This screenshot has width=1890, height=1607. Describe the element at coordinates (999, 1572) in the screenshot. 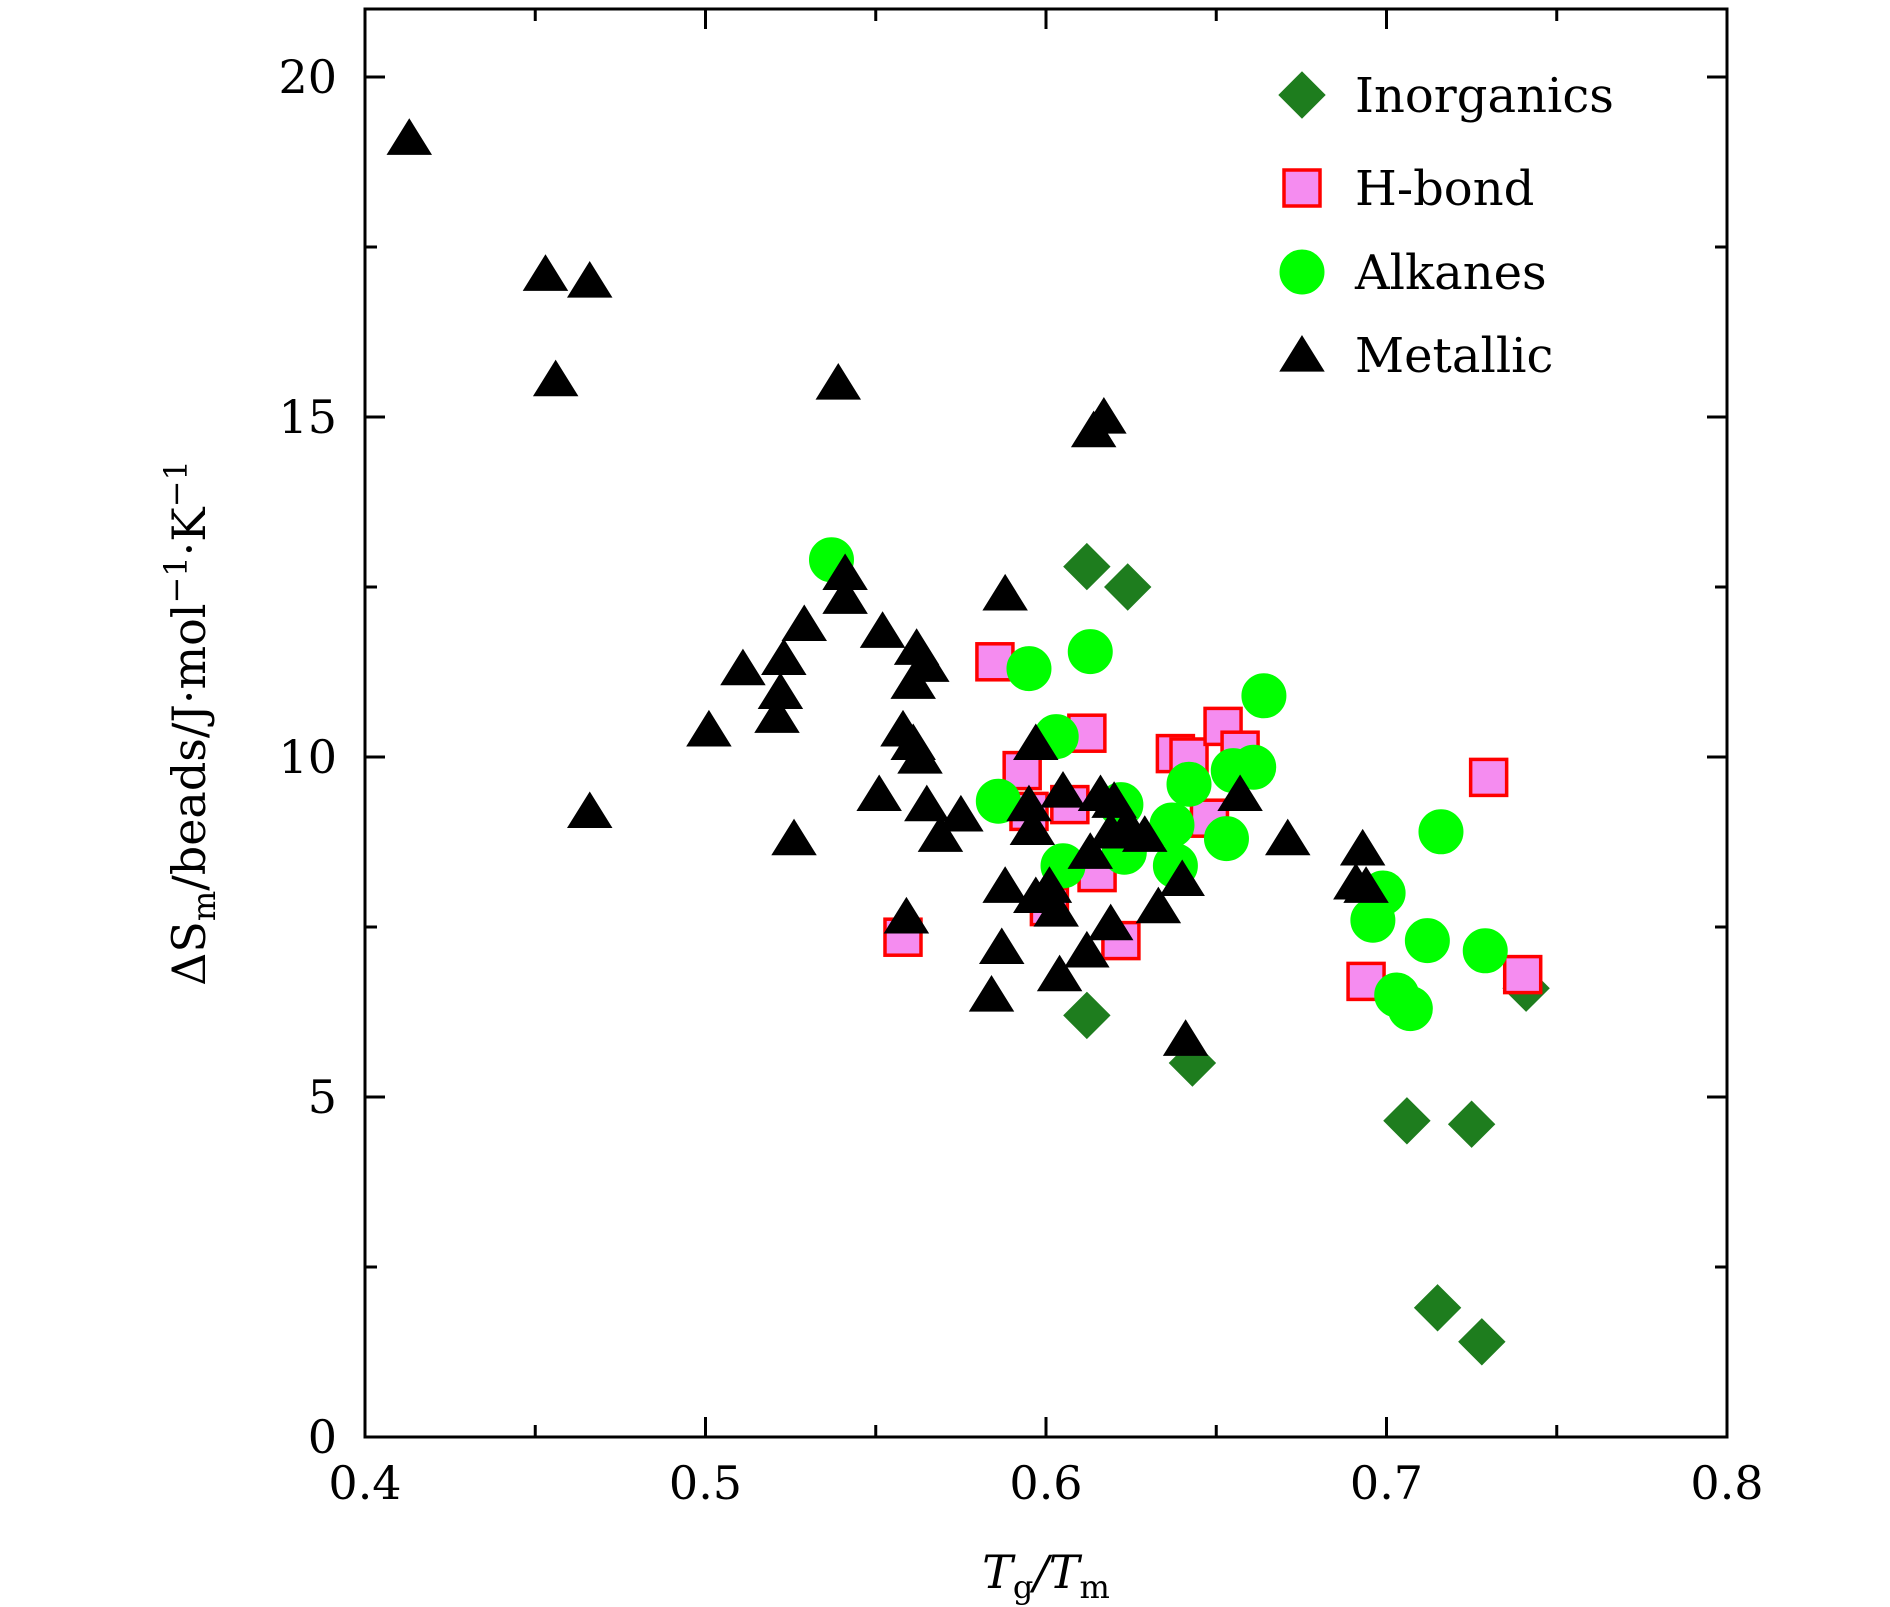

I see `x-axis-label-main: T` at that location.